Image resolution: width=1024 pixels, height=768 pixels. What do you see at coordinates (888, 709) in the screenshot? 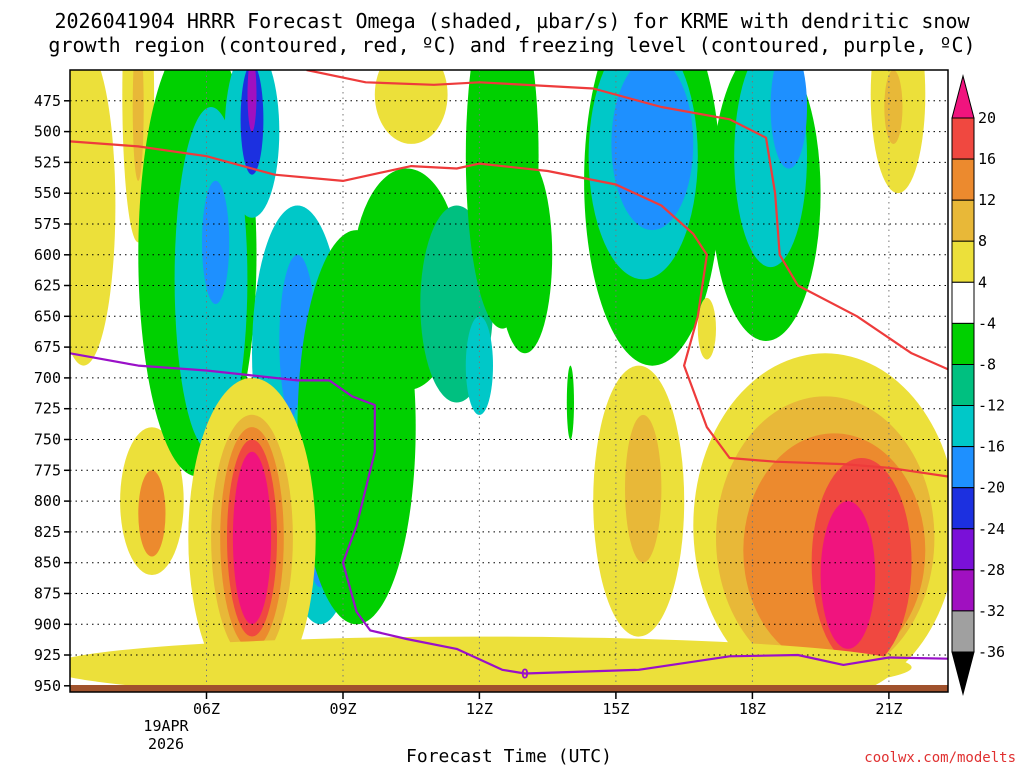
I see `x-tick-label-5: 21Z` at bounding box center [888, 709].